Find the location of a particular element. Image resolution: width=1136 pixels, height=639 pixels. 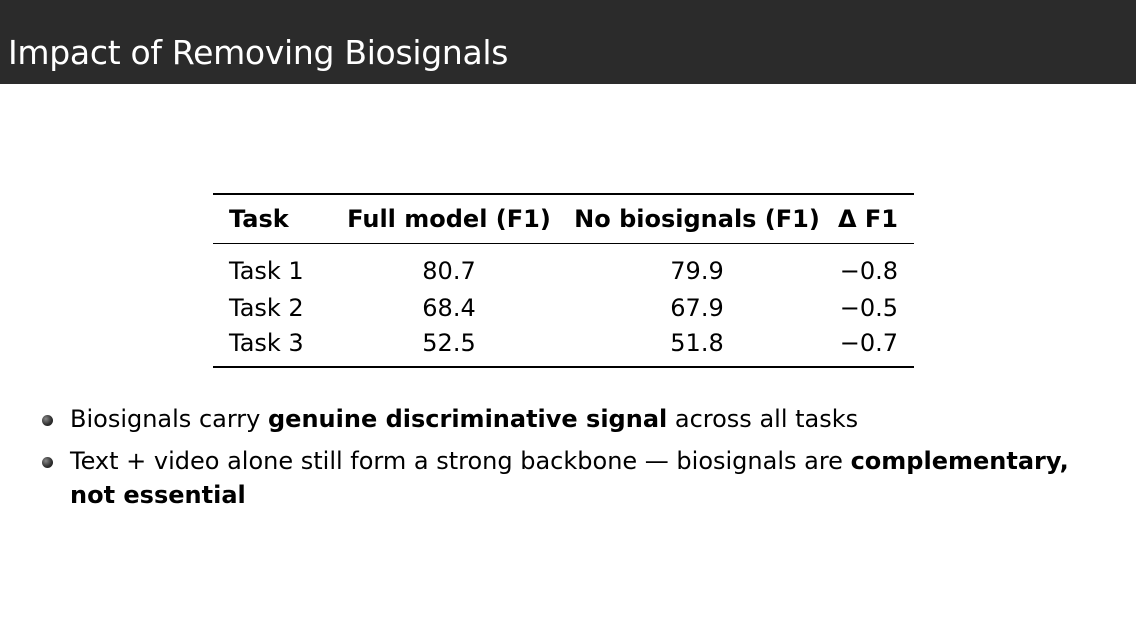

cell-delta-f1: −0.8 is located at coordinates (868, 271).